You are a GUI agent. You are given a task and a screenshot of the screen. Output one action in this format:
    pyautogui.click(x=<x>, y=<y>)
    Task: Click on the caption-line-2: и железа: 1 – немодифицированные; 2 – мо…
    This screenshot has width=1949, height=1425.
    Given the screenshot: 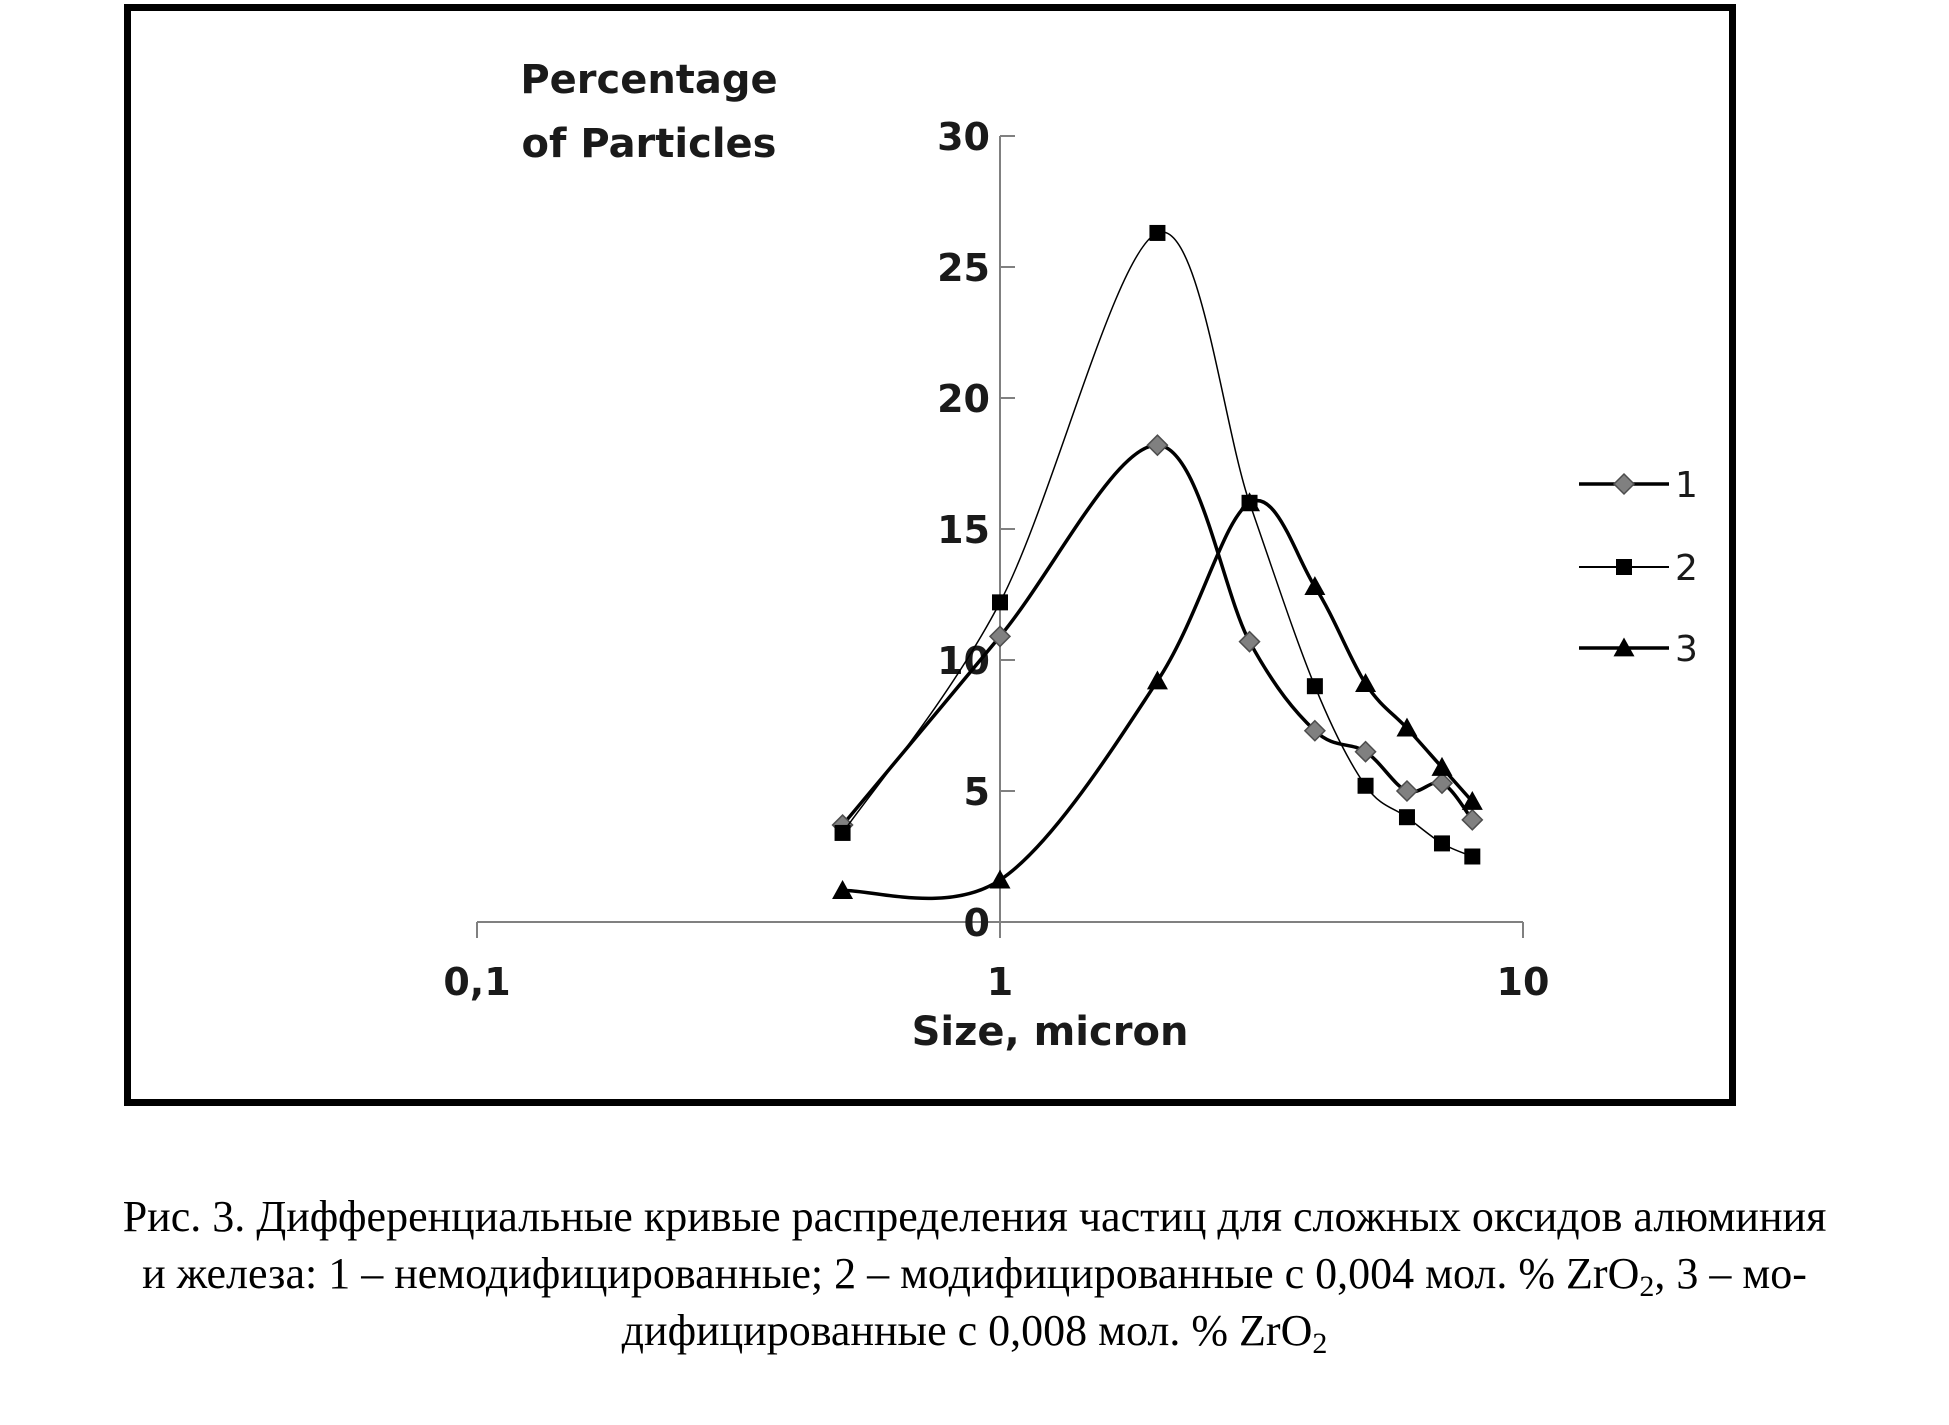 What is the action you would take?
    pyautogui.click(x=974, y=1273)
    